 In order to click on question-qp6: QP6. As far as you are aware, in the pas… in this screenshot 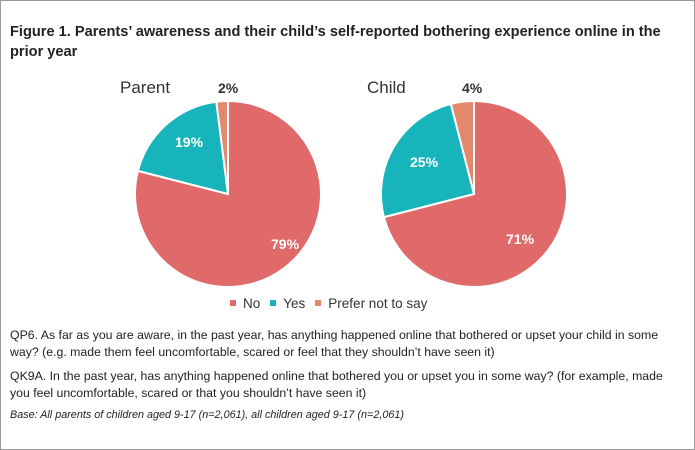, I will do `click(334, 343)`.